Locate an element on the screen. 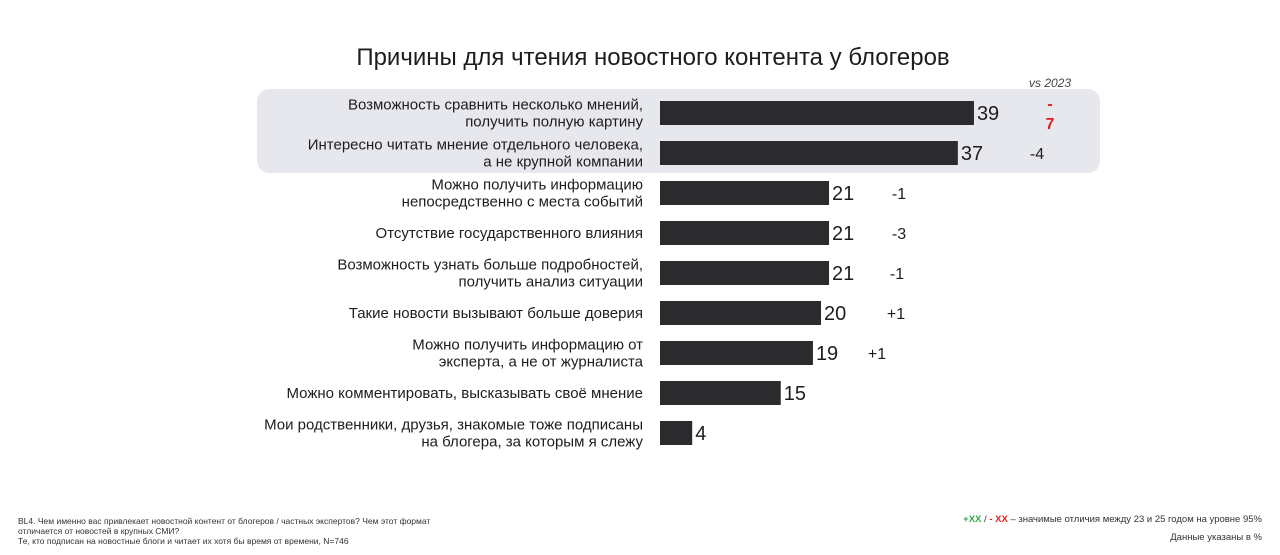 Image resolution: width=1280 pixels, height=555 pixels. category-label: Такие новости вызывают больше доверия is located at coordinates (496, 313).